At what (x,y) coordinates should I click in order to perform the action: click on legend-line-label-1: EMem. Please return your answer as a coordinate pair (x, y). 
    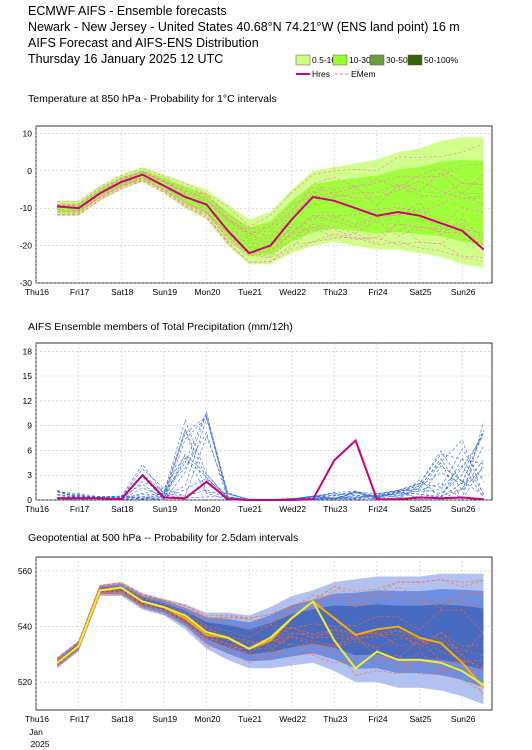
    Looking at the image, I should click on (363, 74).